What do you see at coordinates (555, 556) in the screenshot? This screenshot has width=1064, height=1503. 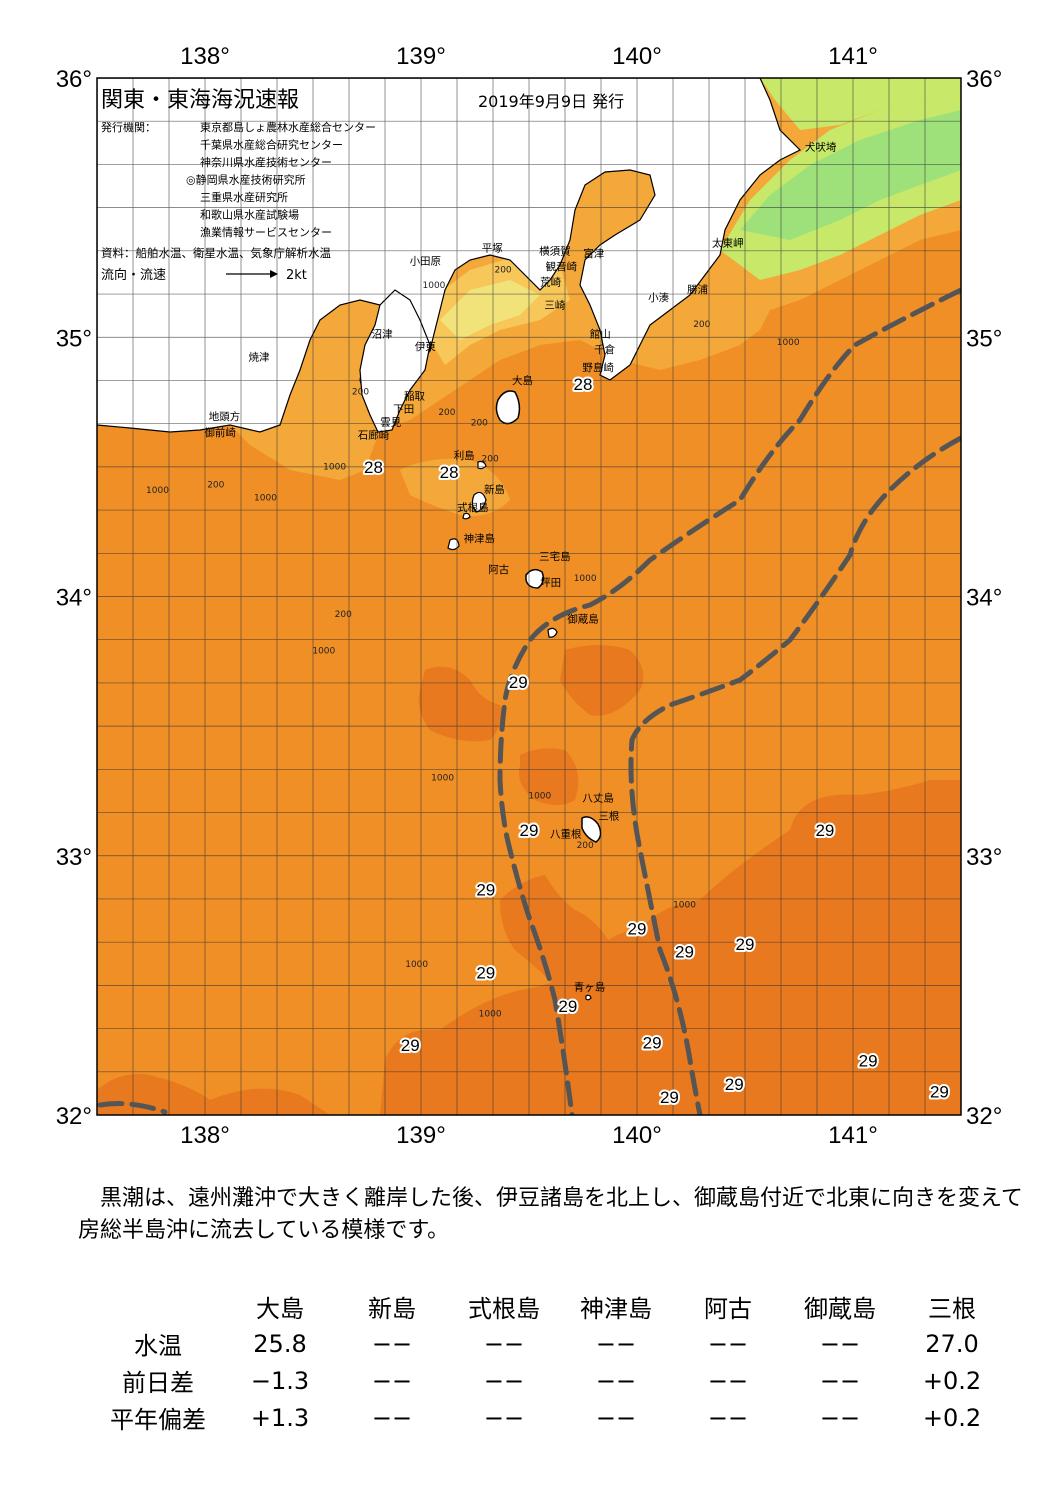 I see `place-name: 三宅島` at bounding box center [555, 556].